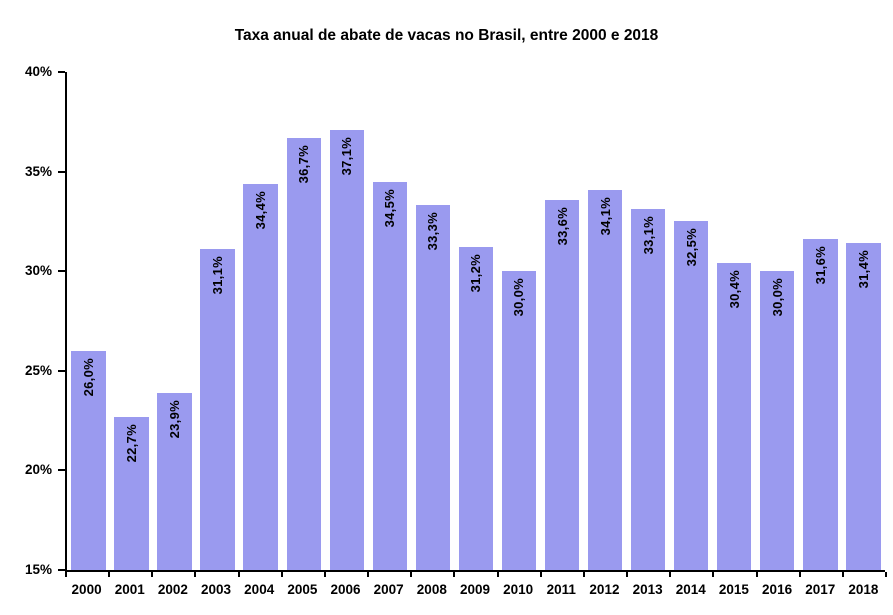 The image size is (893, 615). Describe the element at coordinates (691, 247) in the screenshot. I see `bar-value-label: 32,5%` at that location.